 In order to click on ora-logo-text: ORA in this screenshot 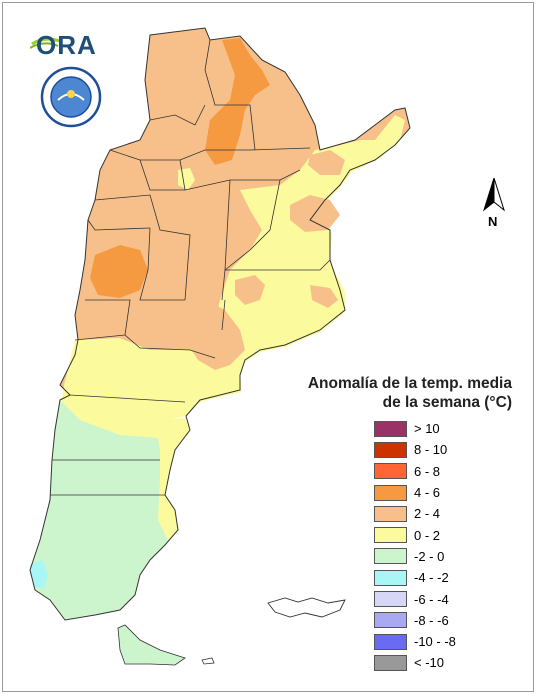, I will do `click(66, 45)`.